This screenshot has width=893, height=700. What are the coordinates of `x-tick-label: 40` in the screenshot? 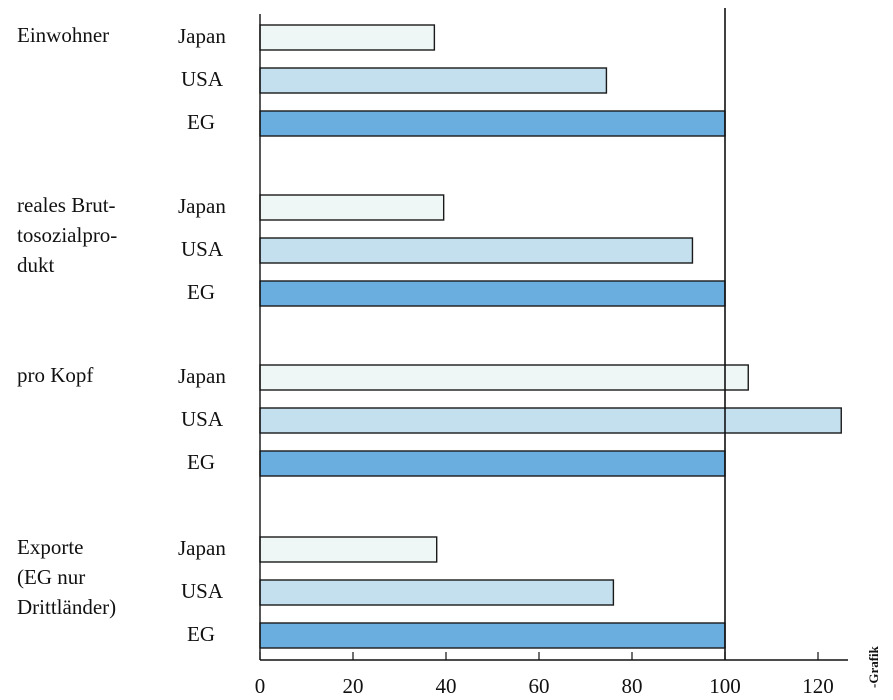 It's located at (446, 686).